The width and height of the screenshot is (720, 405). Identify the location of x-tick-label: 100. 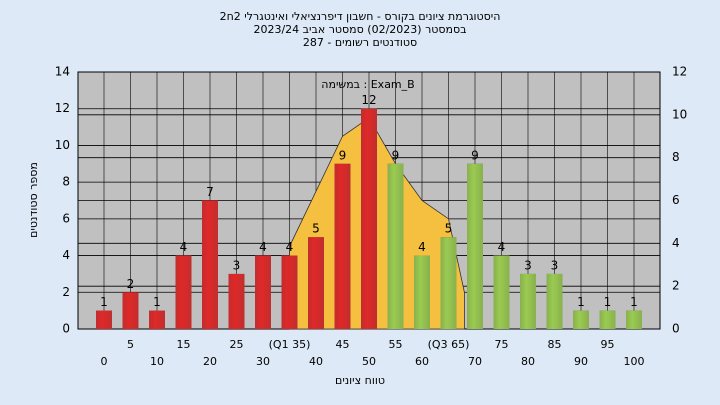
(634, 361).